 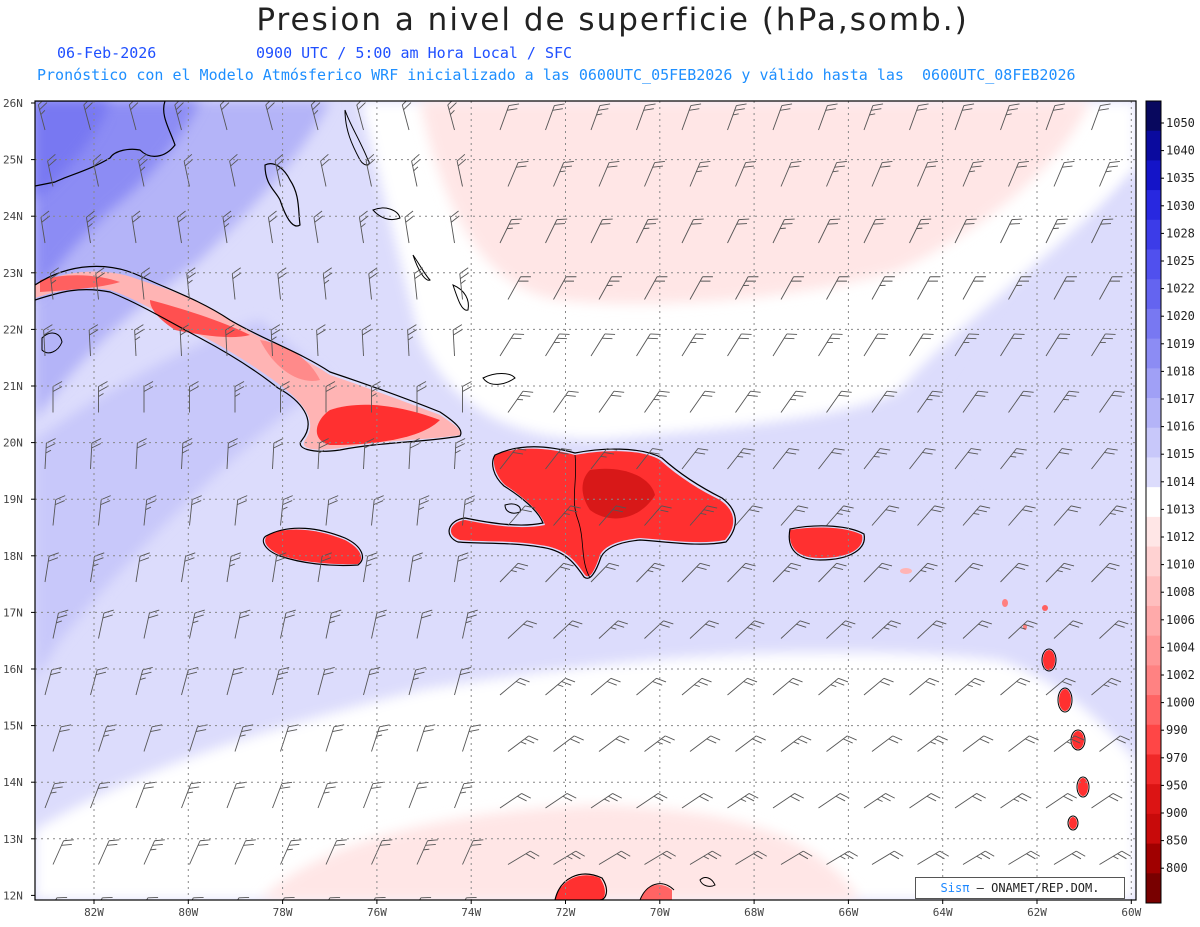 What do you see at coordinates (1180, 123) in the screenshot?
I see `colorbar-label: 1050` at bounding box center [1180, 123].